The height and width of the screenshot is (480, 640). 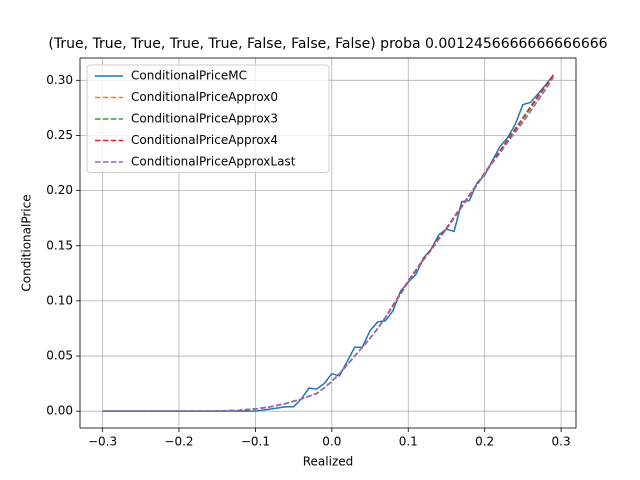 What do you see at coordinates (204, 97) in the screenshot?
I see `legend-label: ConditionalPriceApprox0` at bounding box center [204, 97].